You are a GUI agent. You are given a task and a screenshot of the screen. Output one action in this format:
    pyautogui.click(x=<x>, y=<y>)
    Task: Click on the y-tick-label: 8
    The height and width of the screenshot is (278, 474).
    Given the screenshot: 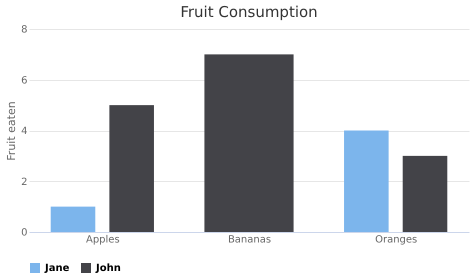 What is the action you would take?
    pyautogui.click(x=24, y=30)
    